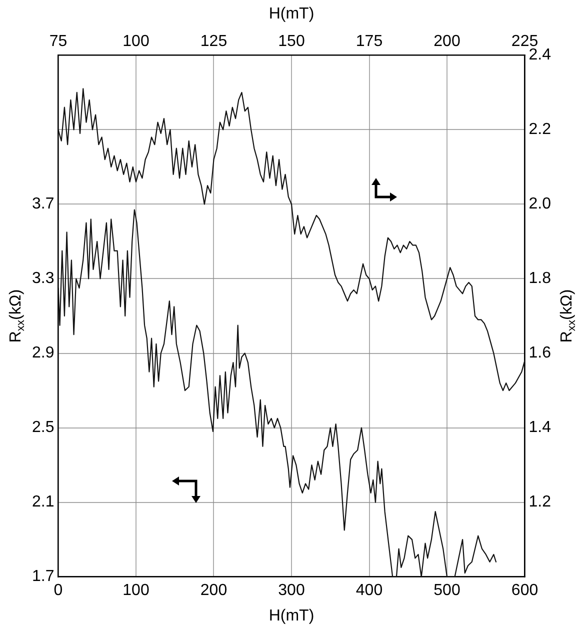  Describe the element at coordinates (214, 590) in the screenshot. I see `x-tick-label: 200` at that location.